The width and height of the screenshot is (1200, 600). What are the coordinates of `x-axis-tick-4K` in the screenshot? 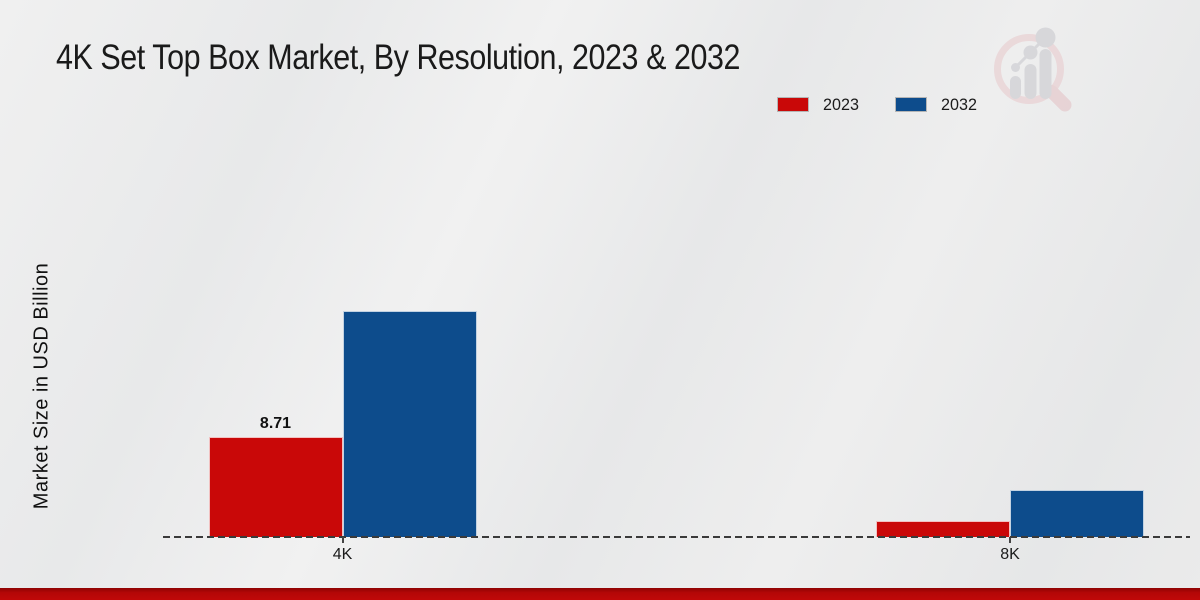 It's located at (342, 540).